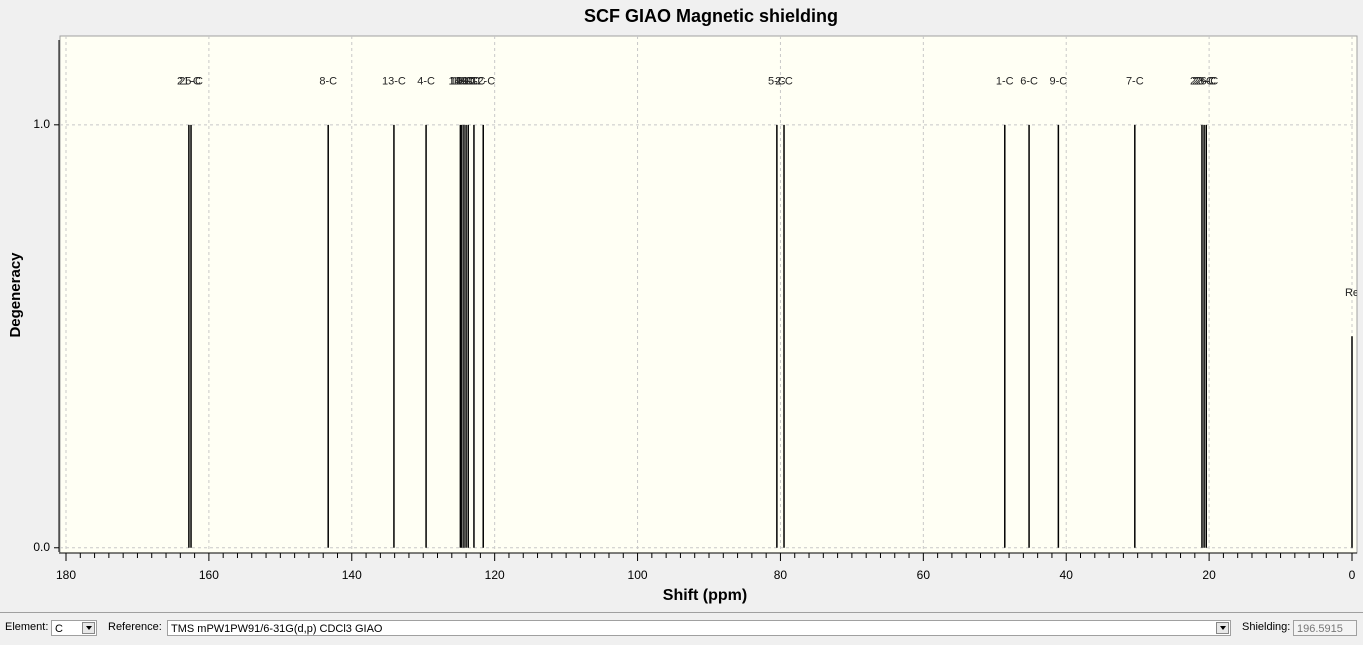 This screenshot has height=645, width=1363. Describe the element at coordinates (27, 627) in the screenshot. I see `element-label: Element:` at that location.